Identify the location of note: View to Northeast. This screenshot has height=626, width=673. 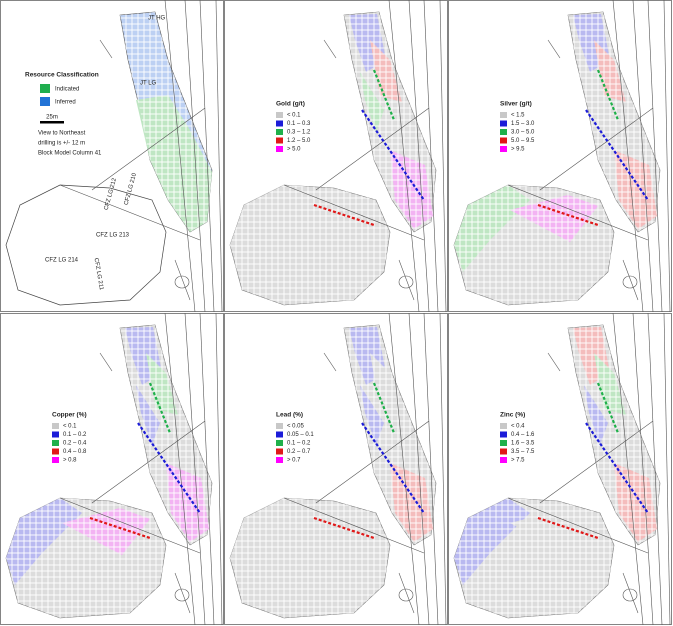
(62, 134).